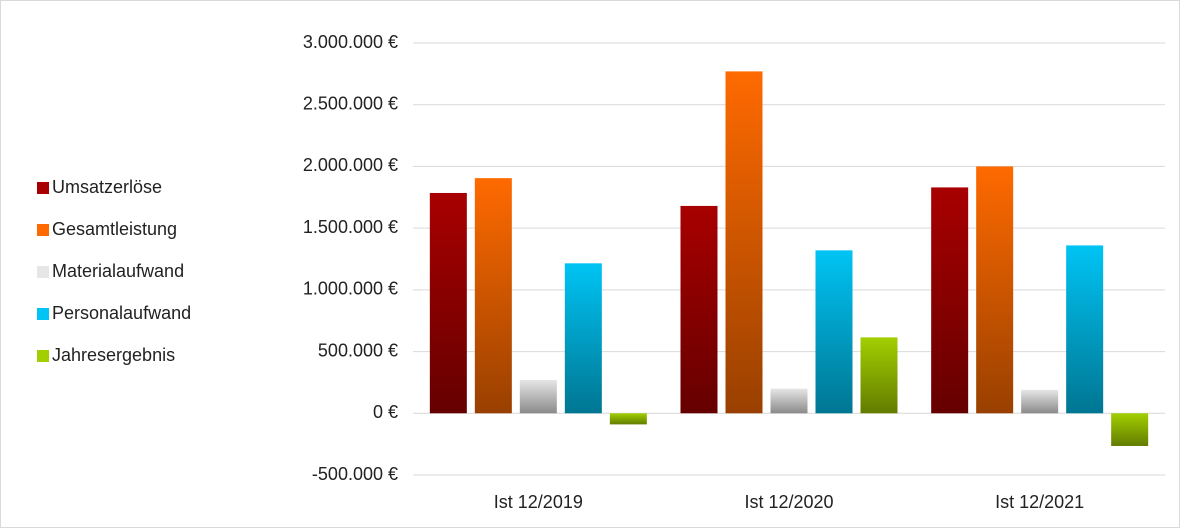 The height and width of the screenshot is (528, 1180). I want to click on y-tick-label: 2.500.000 €, so click(350, 103).